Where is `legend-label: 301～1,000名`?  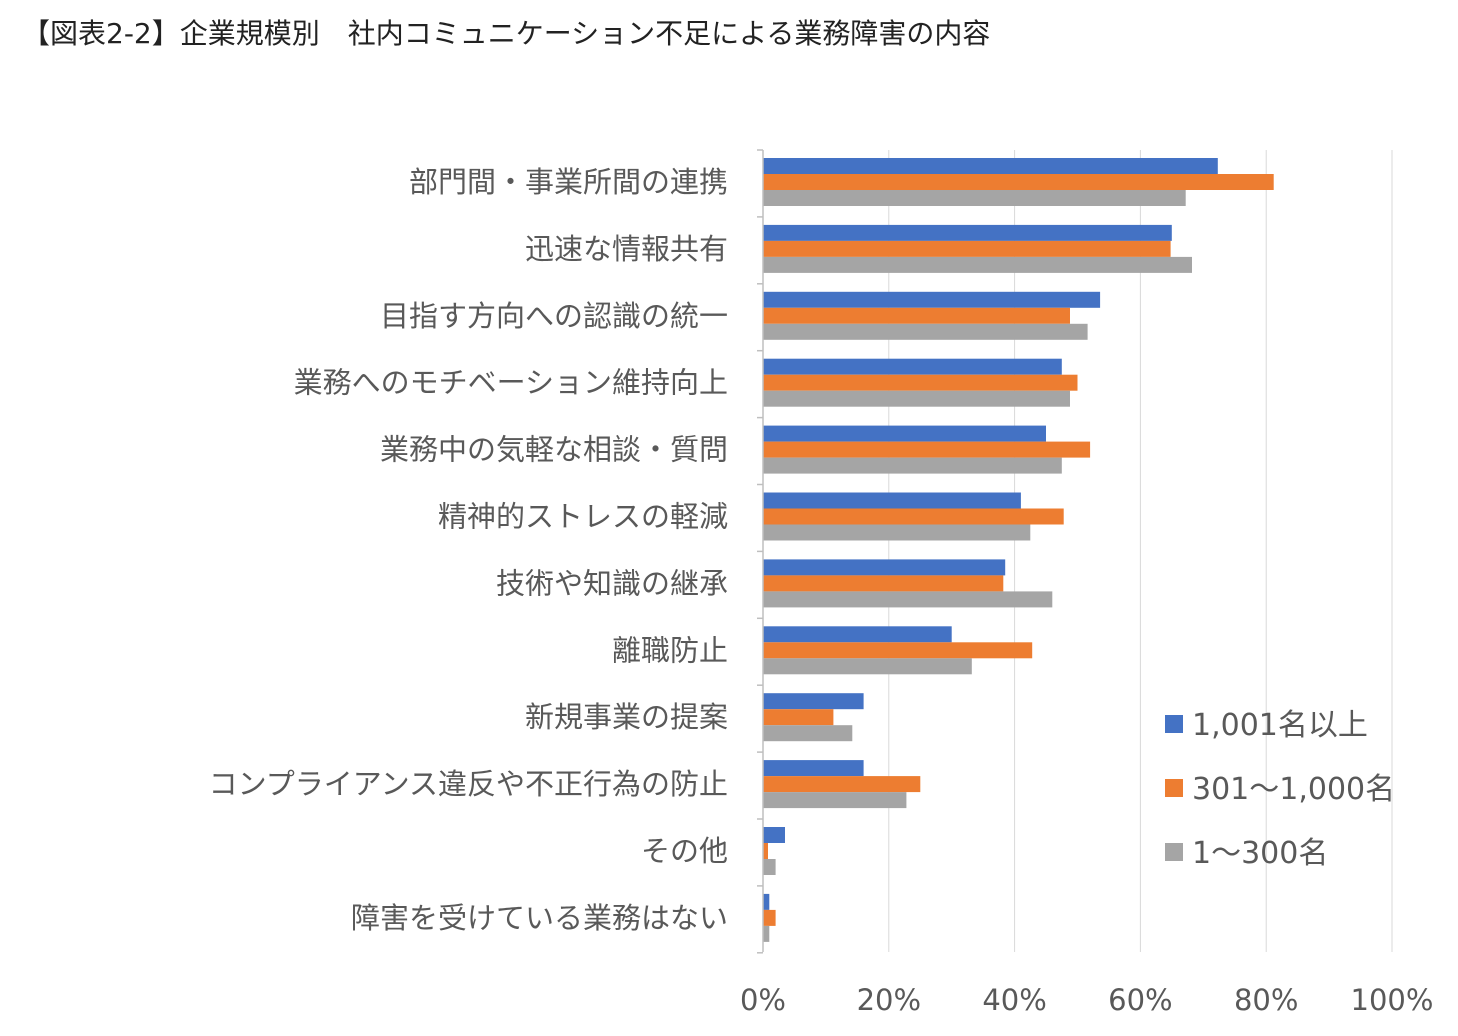 legend-label: 301～1,000名 is located at coordinates (1293, 789).